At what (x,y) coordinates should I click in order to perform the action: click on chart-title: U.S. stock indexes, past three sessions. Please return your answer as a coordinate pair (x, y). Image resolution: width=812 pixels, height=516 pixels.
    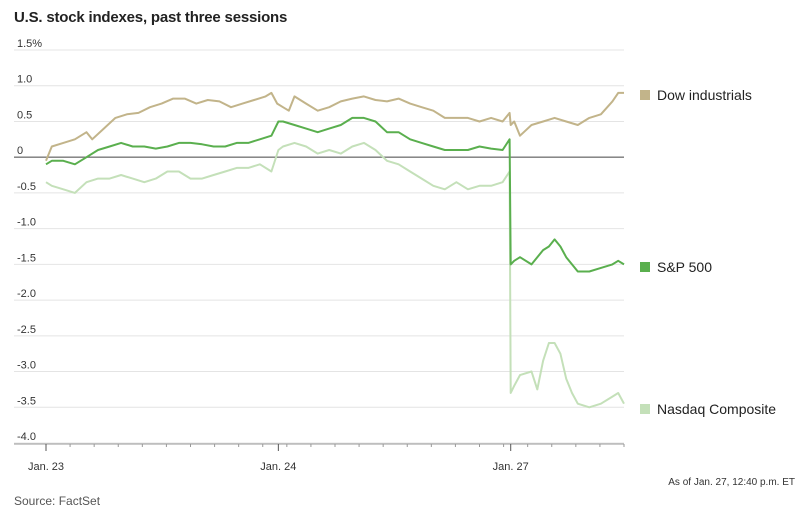
    Looking at the image, I should click on (151, 17).